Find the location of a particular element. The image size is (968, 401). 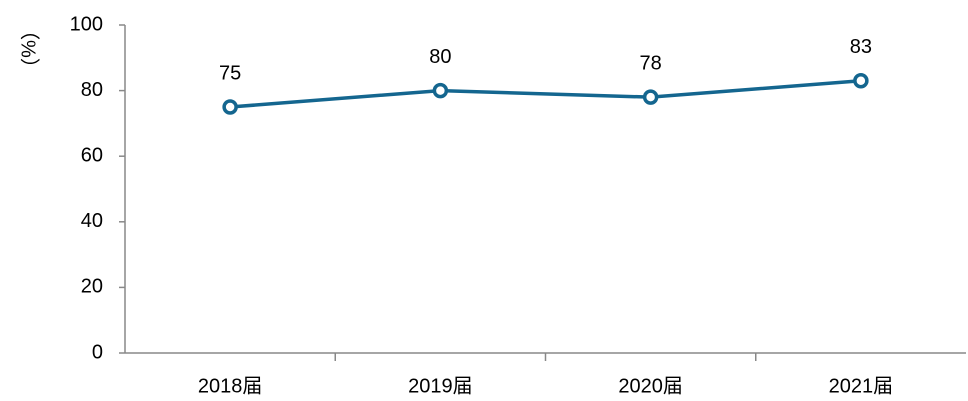

y-tick-label: 60 is located at coordinates (92, 155).